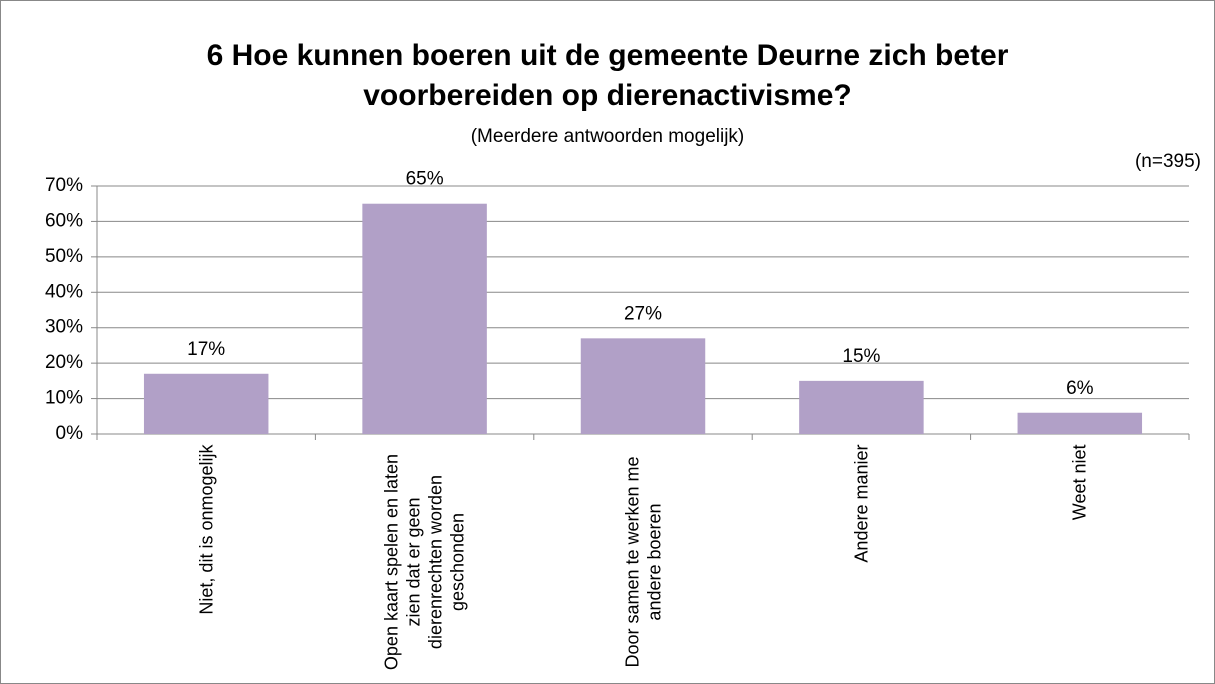  What do you see at coordinates (64, 220) in the screenshot?
I see `y-tick-label: 60%` at bounding box center [64, 220].